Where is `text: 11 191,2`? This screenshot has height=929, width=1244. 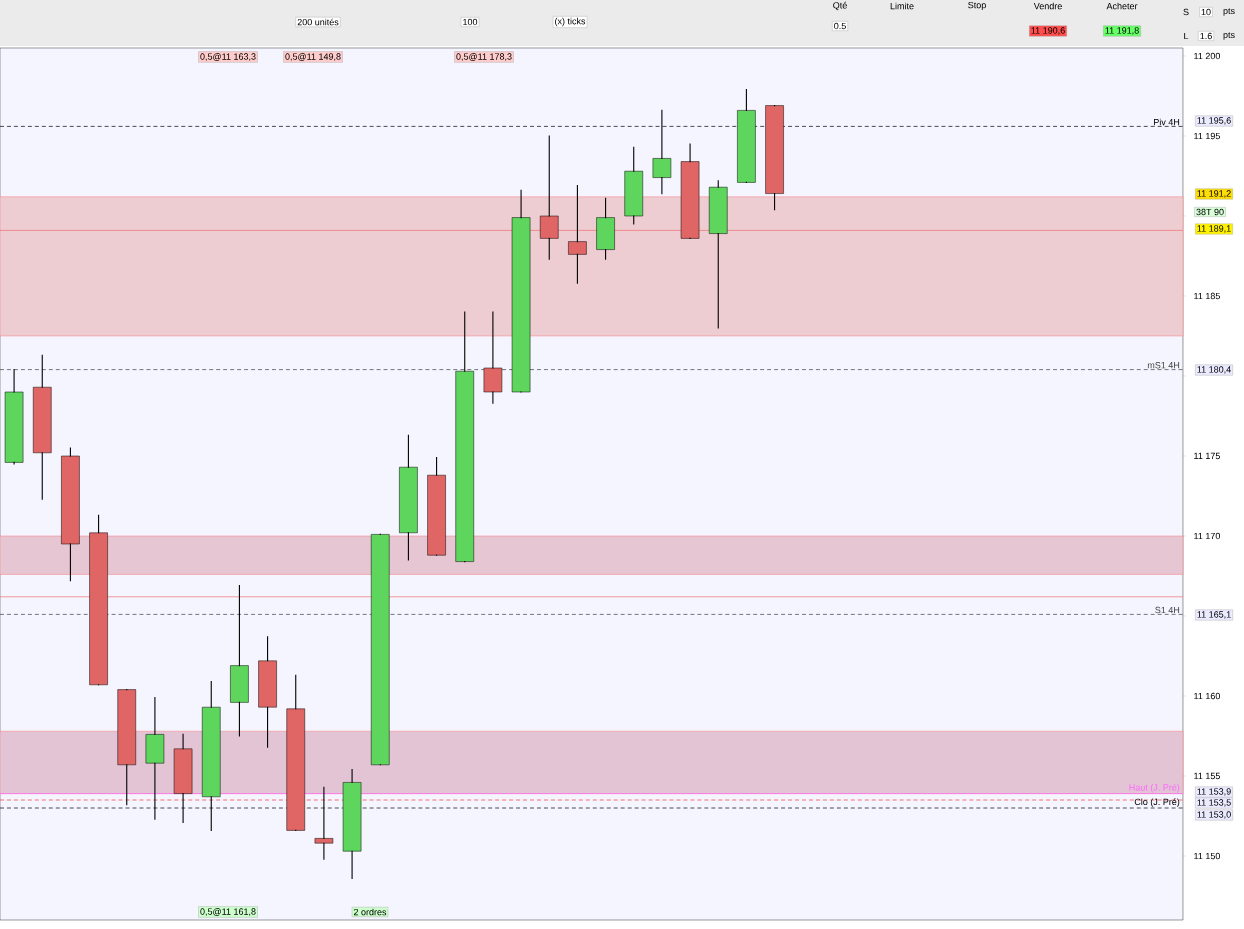
text: 11 191,2 is located at coordinates (1214, 194).